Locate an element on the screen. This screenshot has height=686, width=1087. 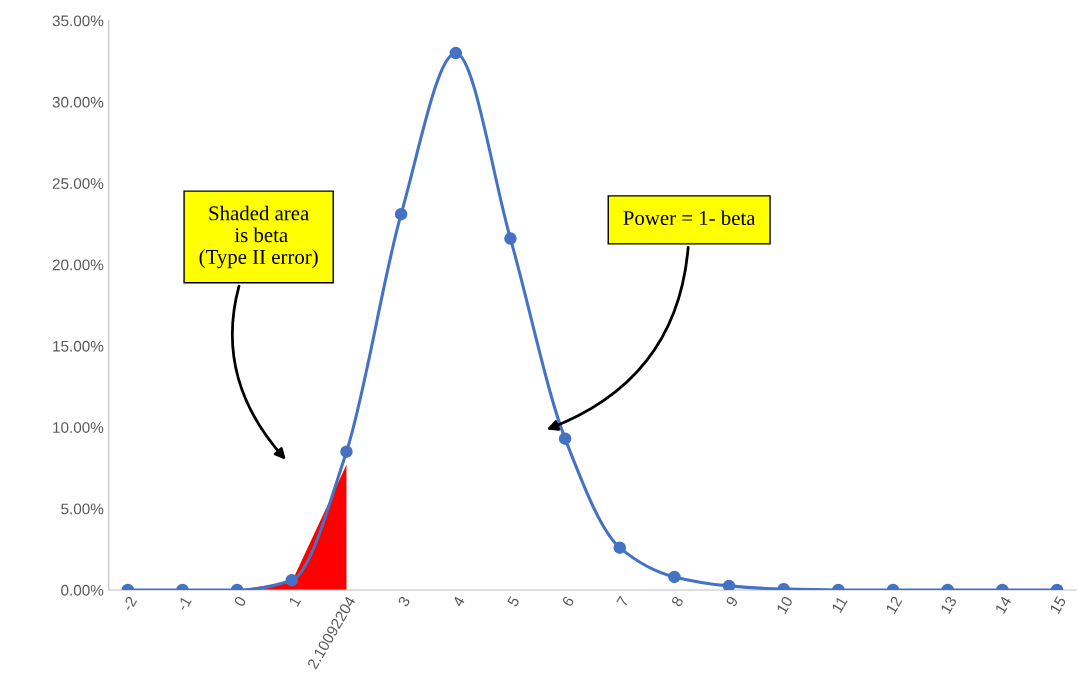
x-tick-label: 6 is located at coordinates (568, 601).